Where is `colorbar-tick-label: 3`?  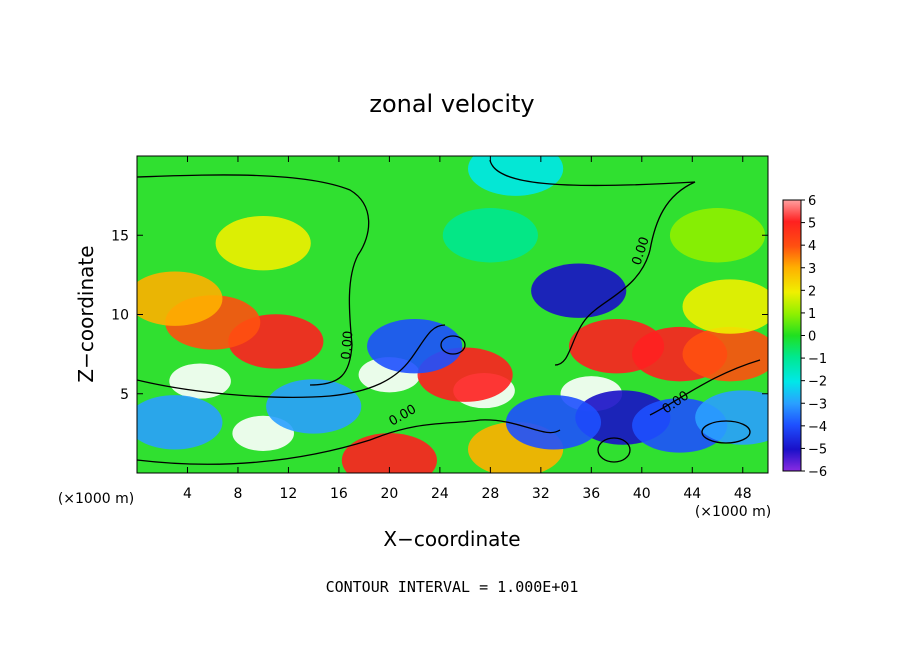 colorbar-tick-label: 3 is located at coordinates (812, 269).